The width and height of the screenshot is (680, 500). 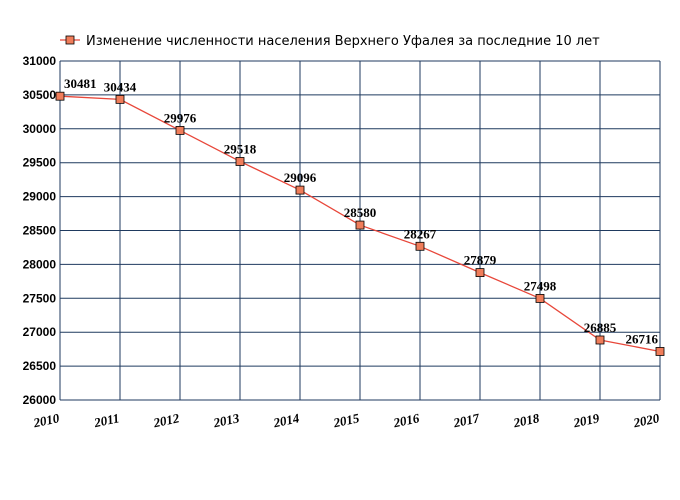 I want to click on y-tick-label: 29000, so click(x=40, y=197).